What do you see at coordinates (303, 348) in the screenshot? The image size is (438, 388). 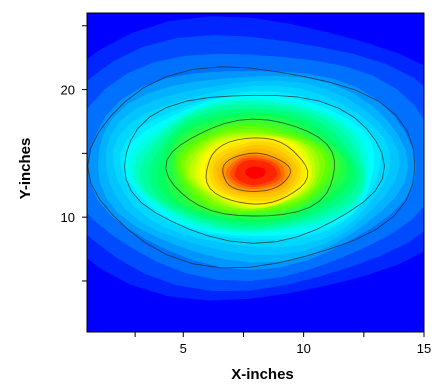 I see `x-tick-label-10: 10` at bounding box center [303, 348].